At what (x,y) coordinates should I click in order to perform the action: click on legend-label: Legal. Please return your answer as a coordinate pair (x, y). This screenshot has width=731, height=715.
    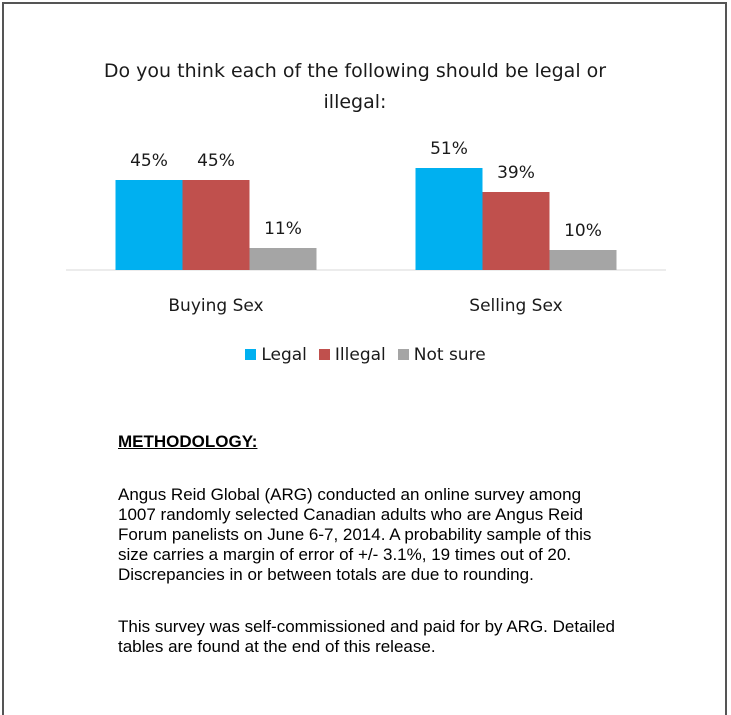
    Looking at the image, I should click on (284, 355).